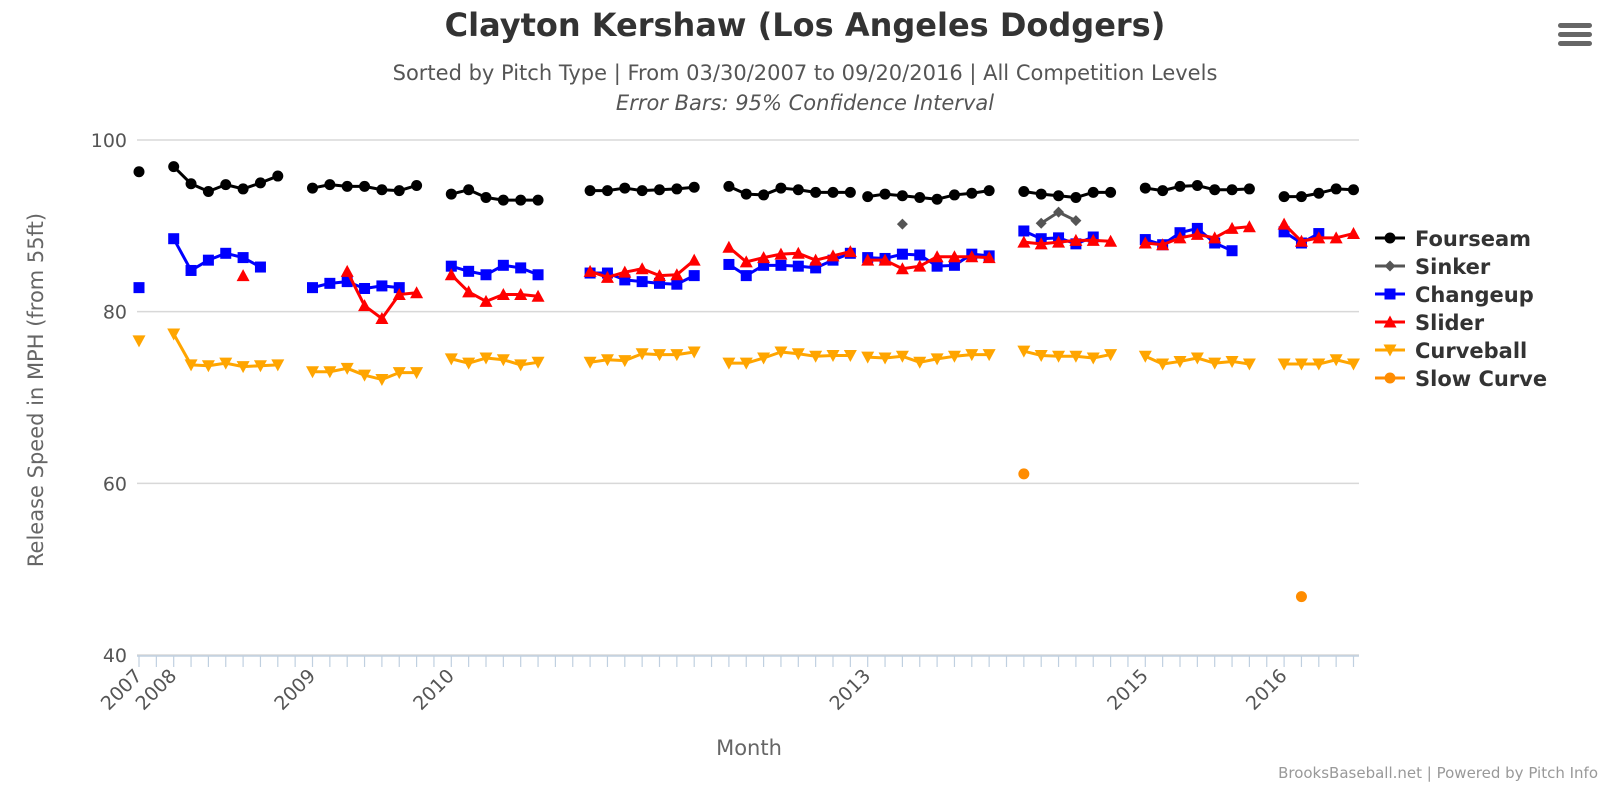  Describe the element at coordinates (1390, 378) in the screenshot. I see `legend-marker-slow-curve` at that location.